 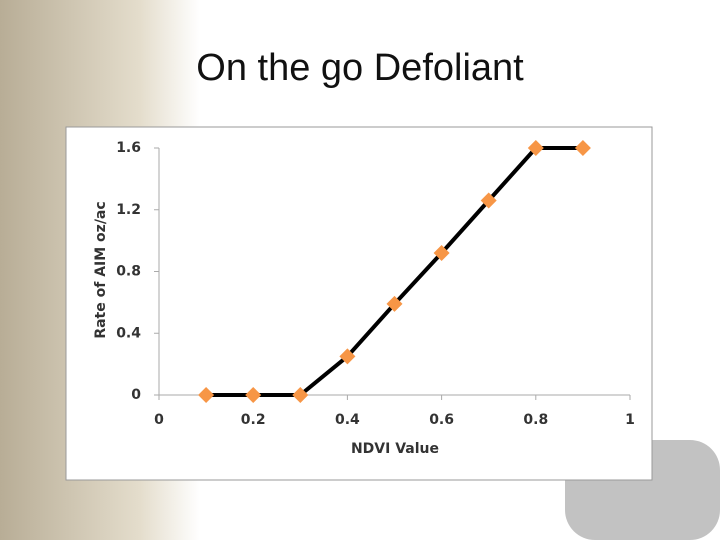 I want to click on y-tick-label: 0, so click(x=136, y=395).